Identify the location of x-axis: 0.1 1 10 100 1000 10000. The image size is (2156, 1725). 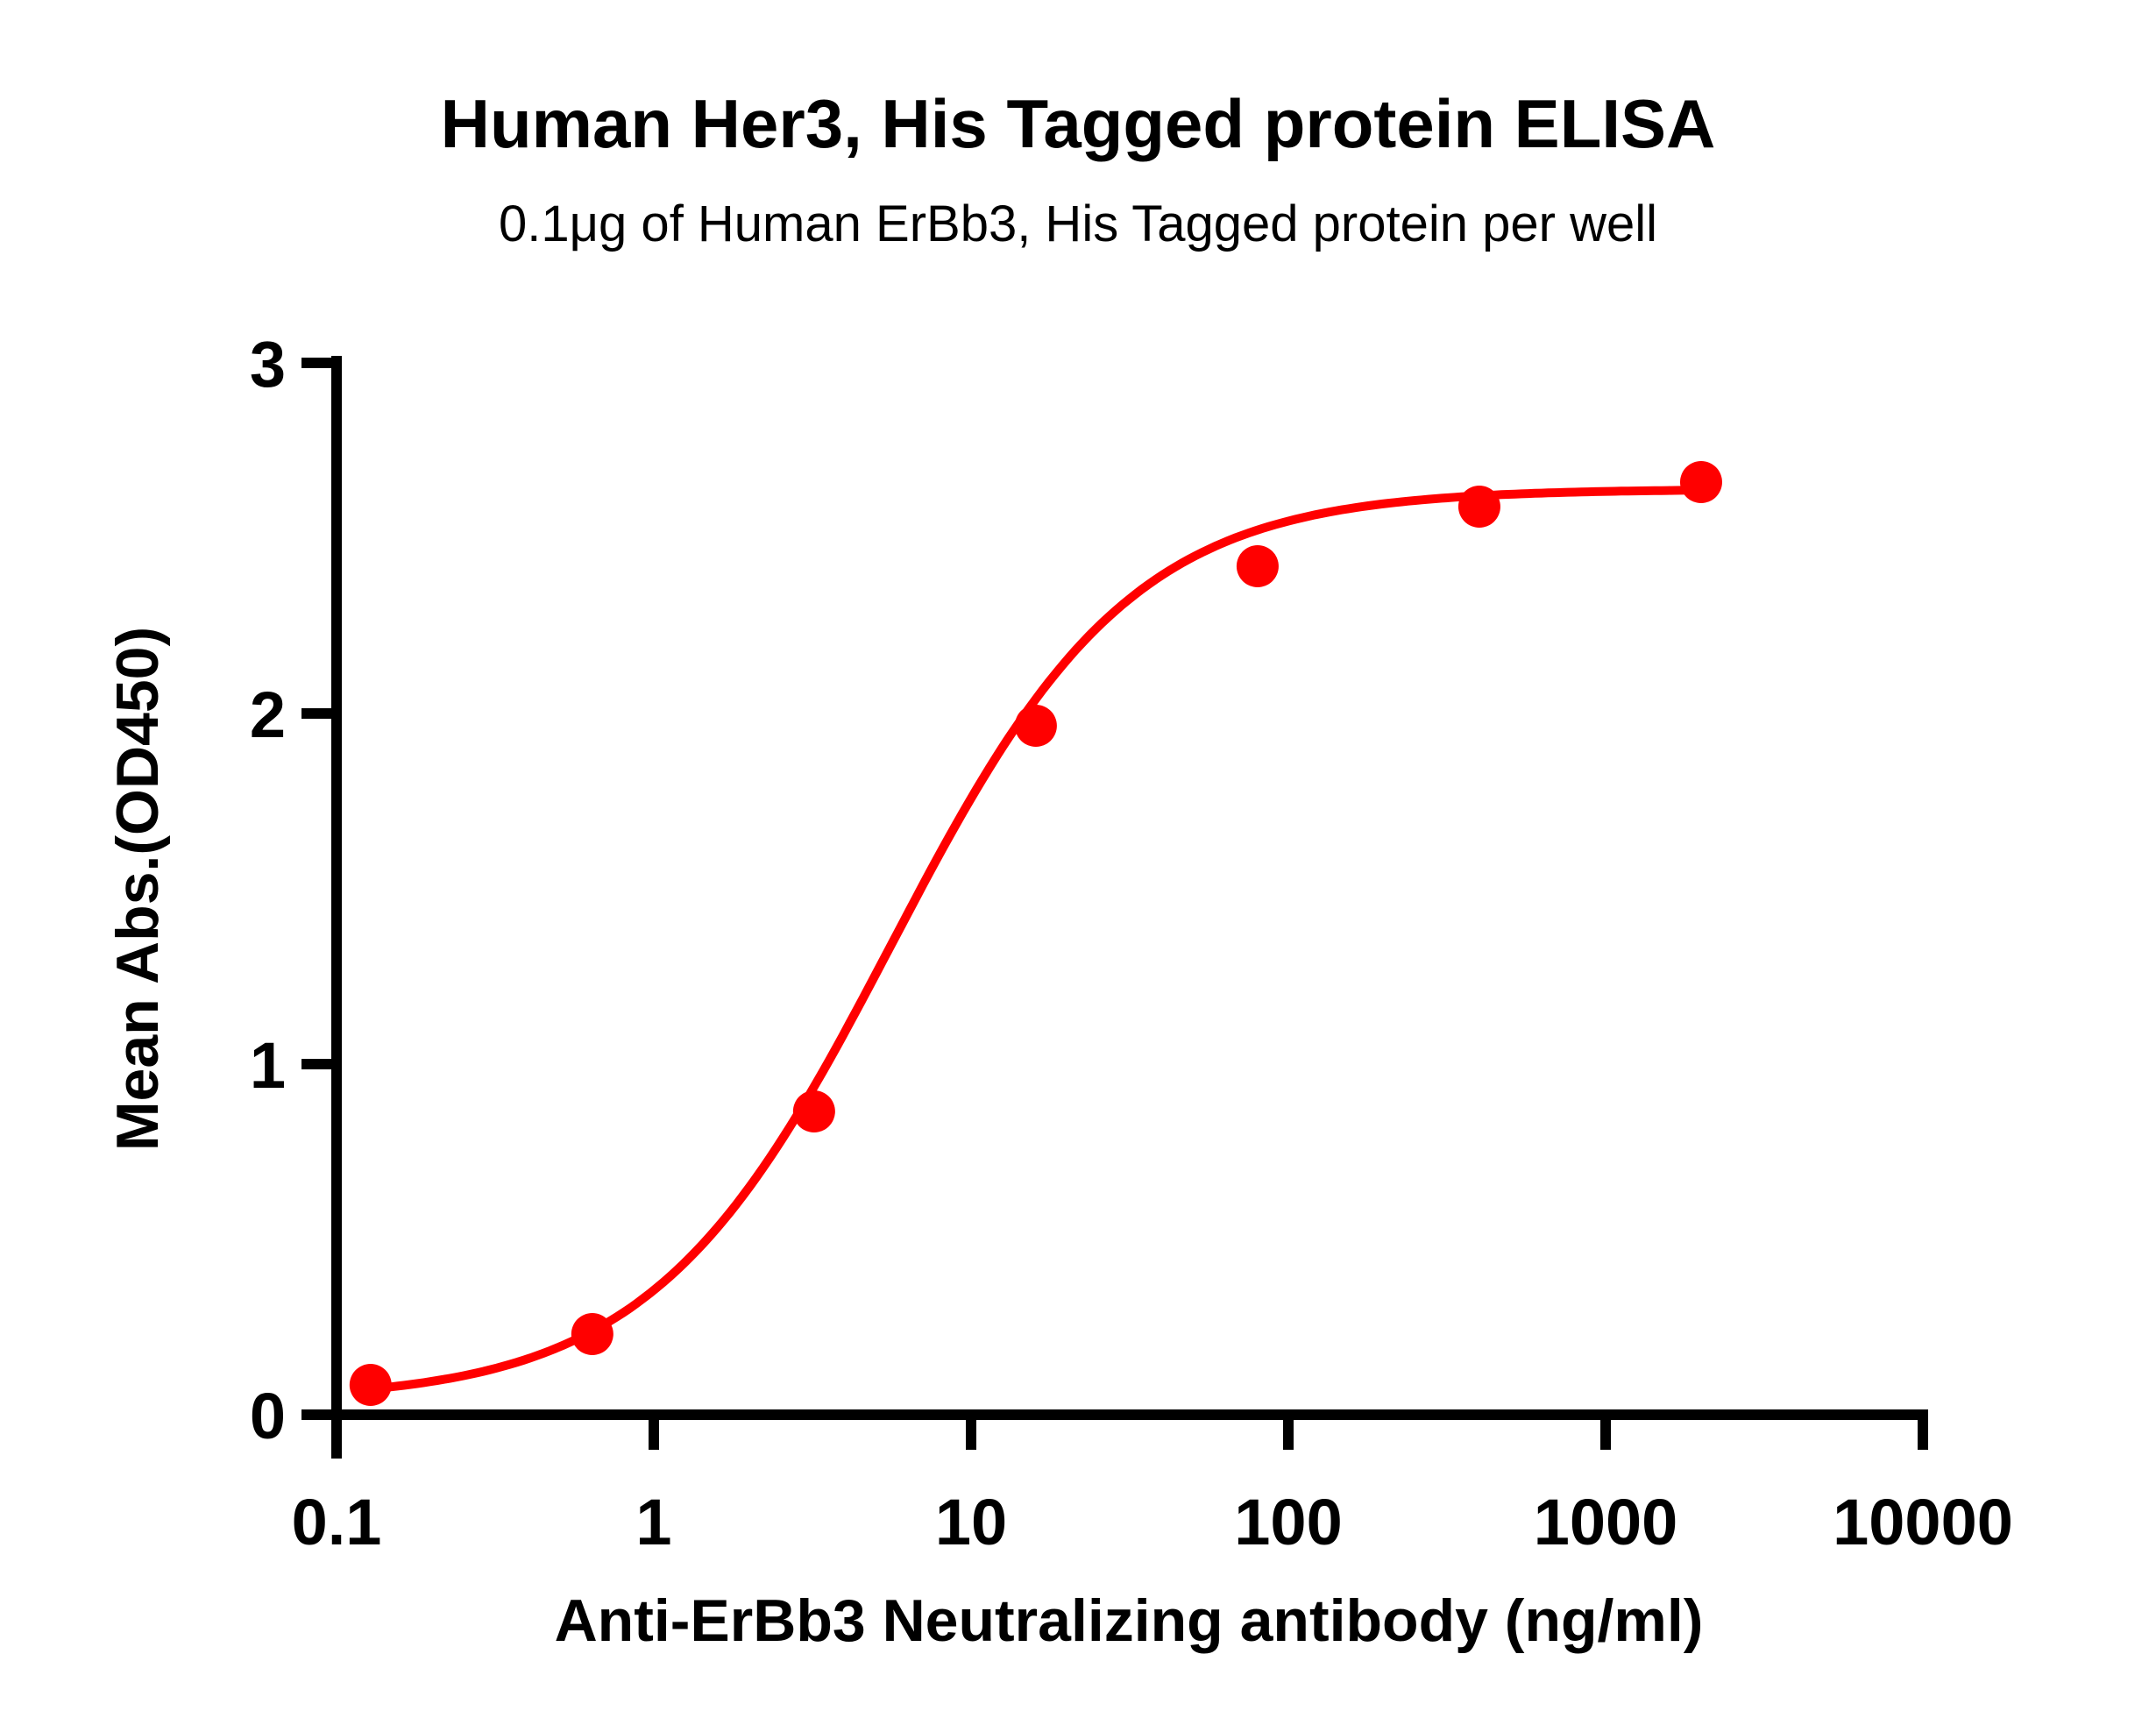
(1152, 1483).